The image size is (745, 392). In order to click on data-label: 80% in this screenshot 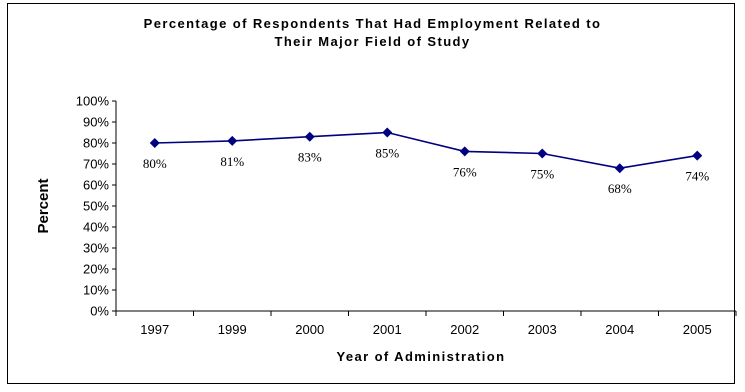, I will do `click(155, 163)`.